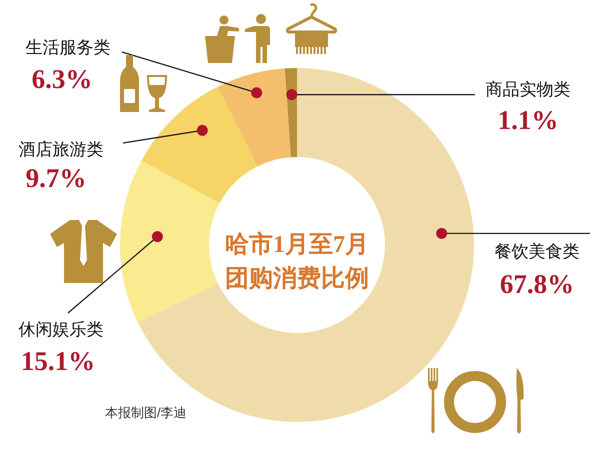 This screenshot has width=600, height=466. What do you see at coordinates (528, 89) in the screenshot?
I see `slice-label: 商品实物类` at bounding box center [528, 89].